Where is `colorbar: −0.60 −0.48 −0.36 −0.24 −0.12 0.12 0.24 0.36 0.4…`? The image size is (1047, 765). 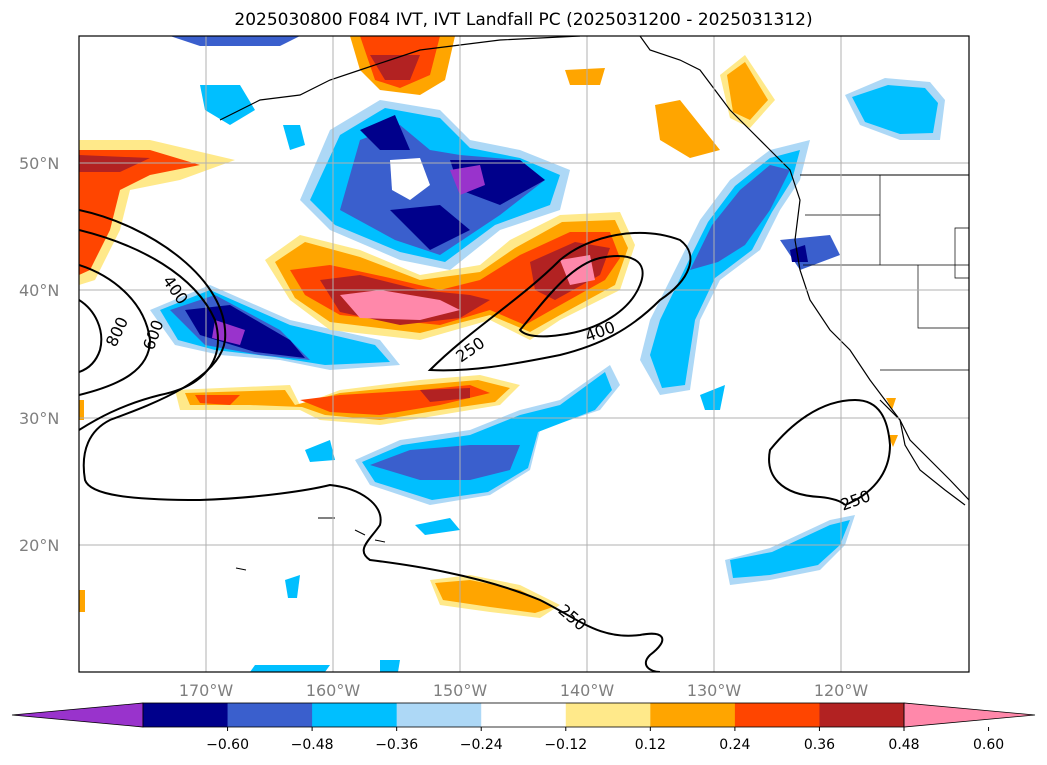
colorbar: −0.60 −0.48 −0.36 −0.24 −0.12 0.12 0.24 0.36 0.4… is located at coordinates (523, 727).